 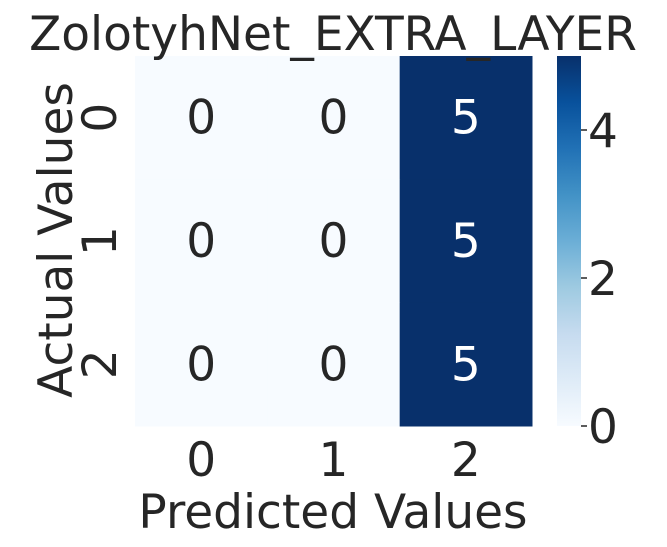 I want to click on cell-annotation-r2-c0: 0, so click(x=201, y=364).